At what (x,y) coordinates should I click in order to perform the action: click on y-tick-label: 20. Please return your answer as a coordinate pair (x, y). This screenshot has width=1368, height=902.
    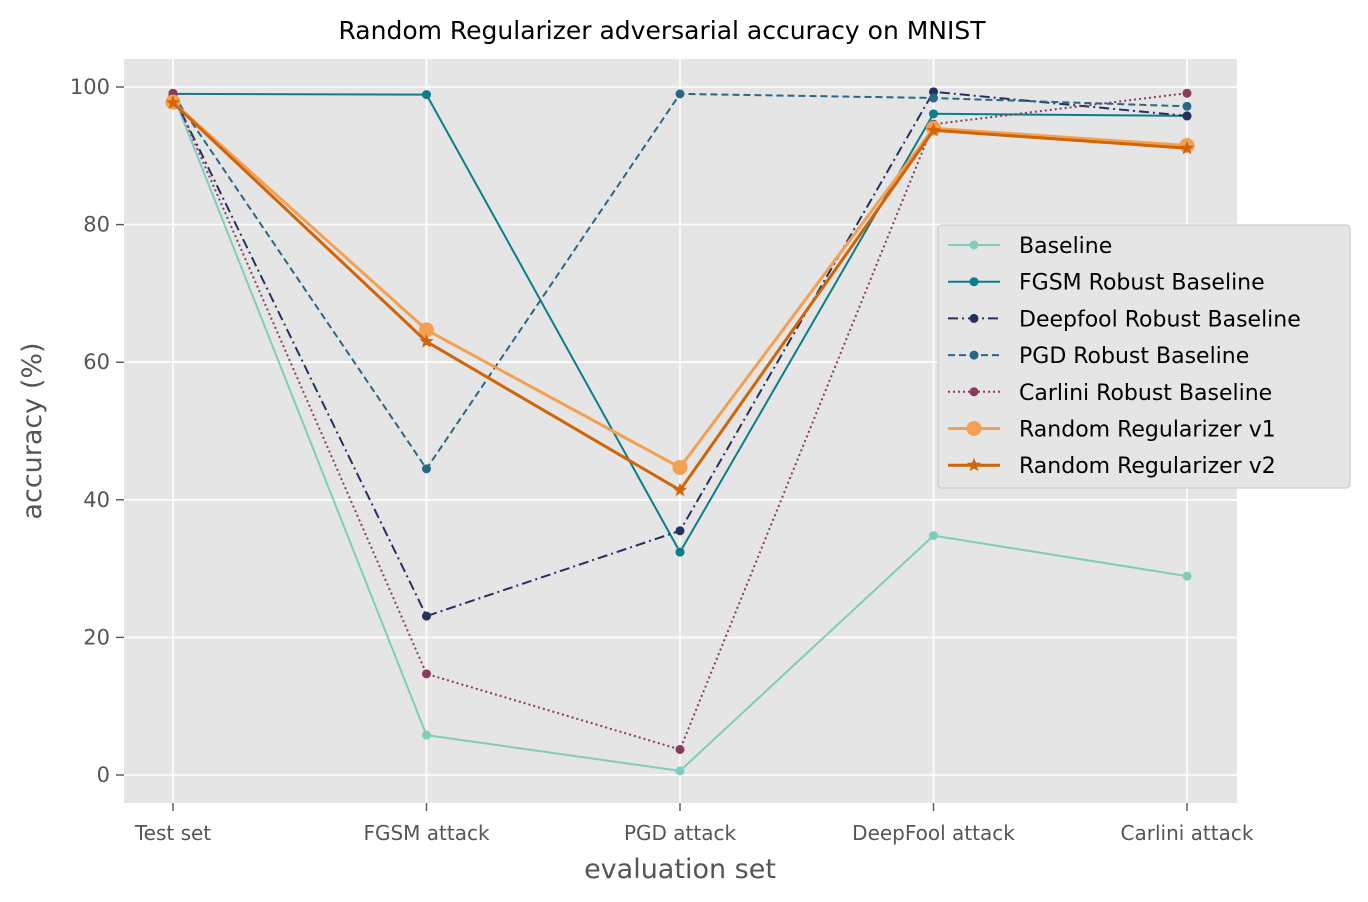
    Looking at the image, I should click on (96, 637).